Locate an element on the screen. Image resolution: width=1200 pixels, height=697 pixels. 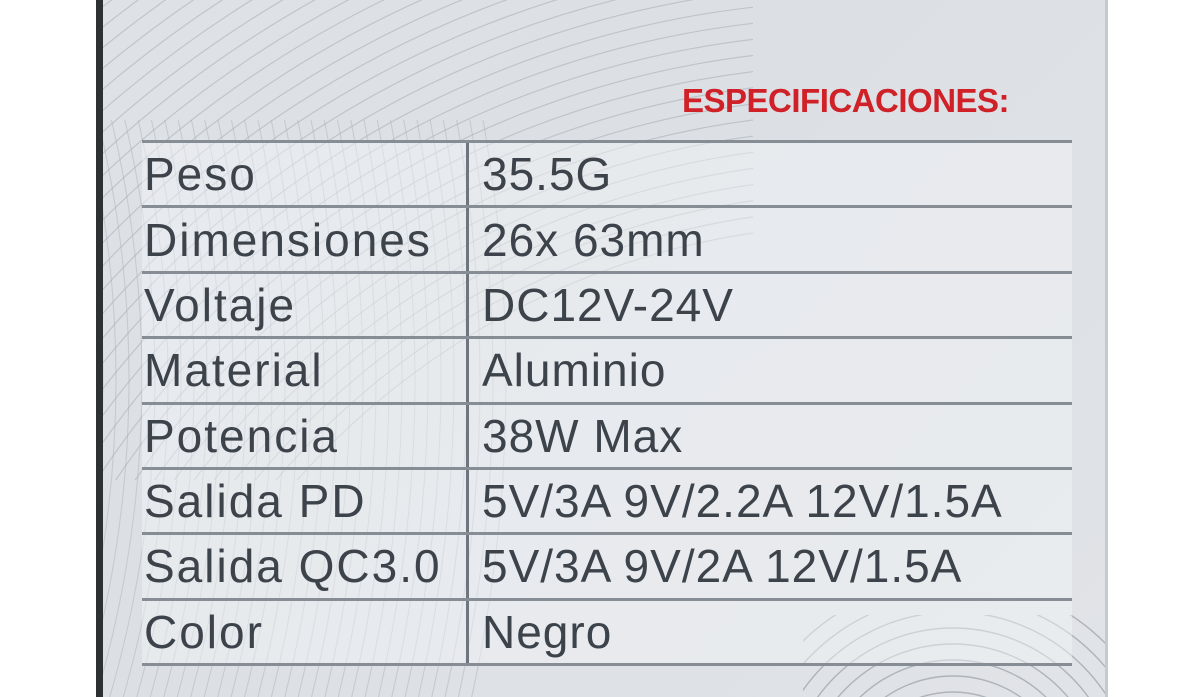
spec-value: 38W Max is located at coordinates (583, 435).